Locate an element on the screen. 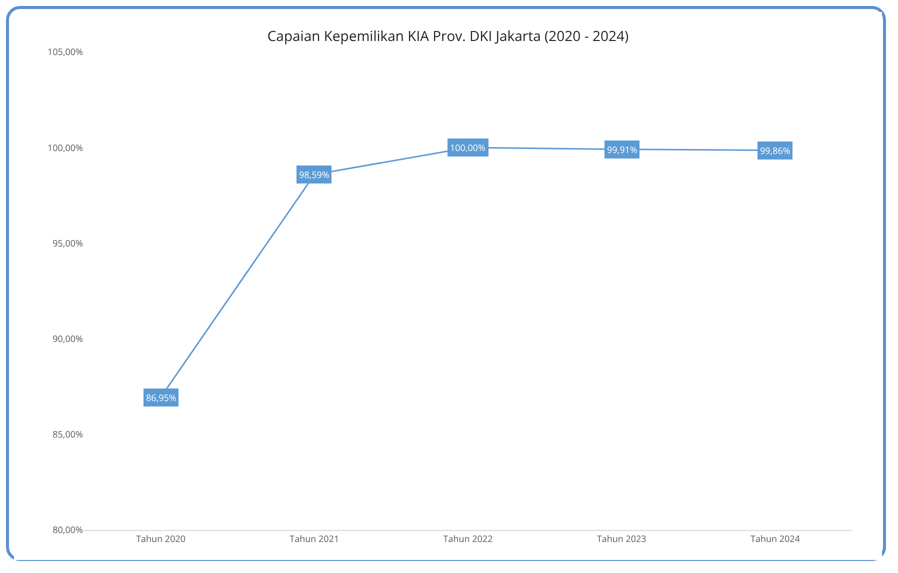  y-tick-label: 85,00% is located at coordinates (67, 434).